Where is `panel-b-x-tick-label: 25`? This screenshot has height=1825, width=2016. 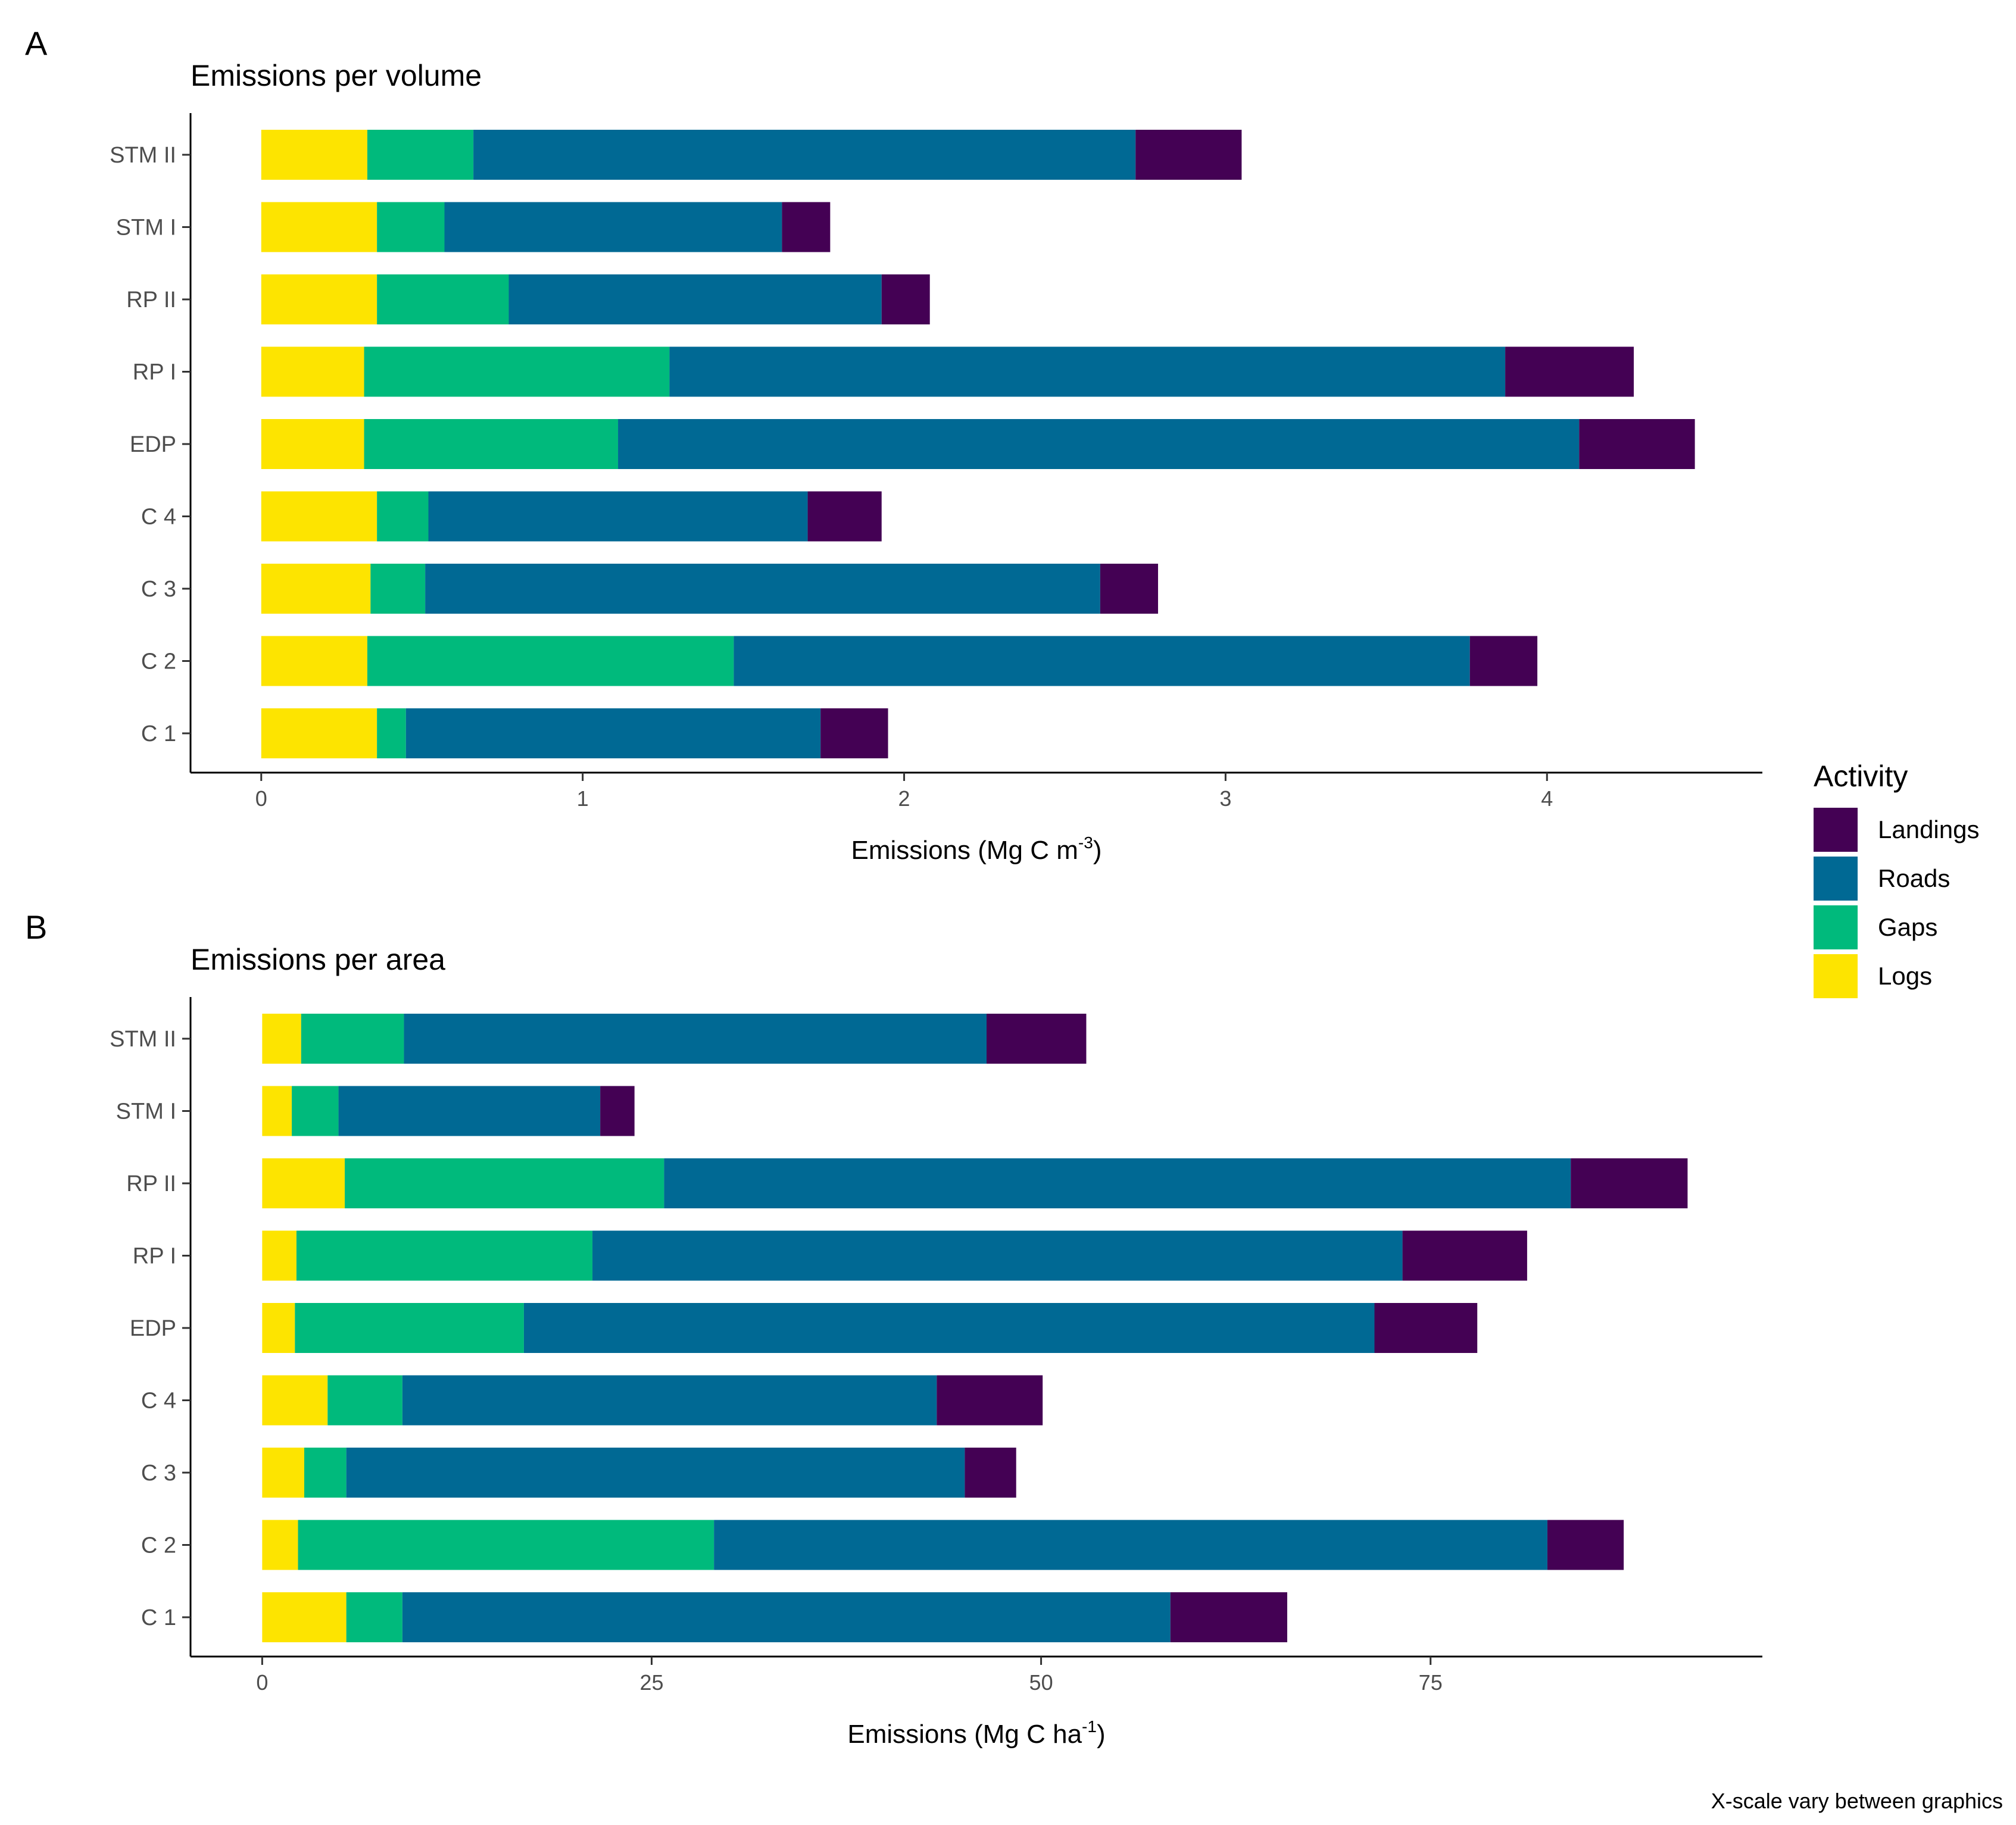 panel-b-x-tick-label: 25 is located at coordinates (651, 1682).